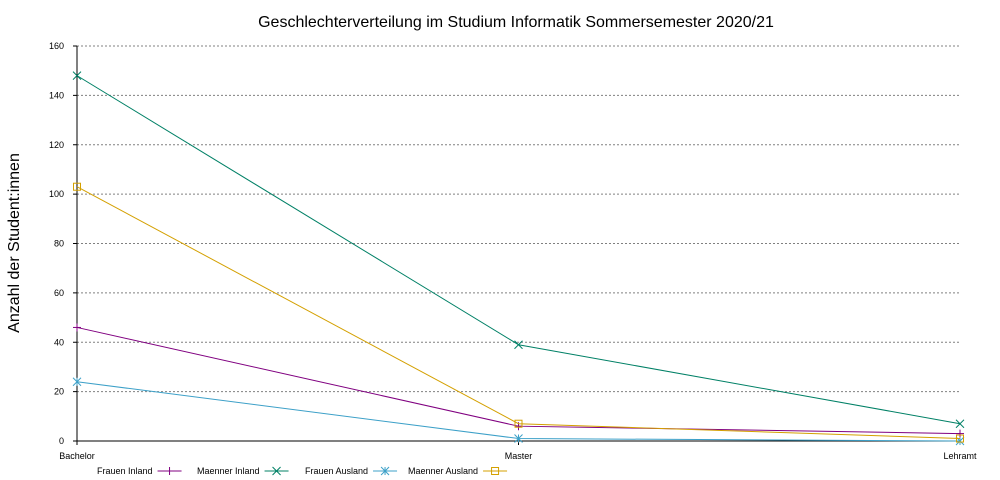  I want to click on x-tick-label: Master, so click(519, 456).